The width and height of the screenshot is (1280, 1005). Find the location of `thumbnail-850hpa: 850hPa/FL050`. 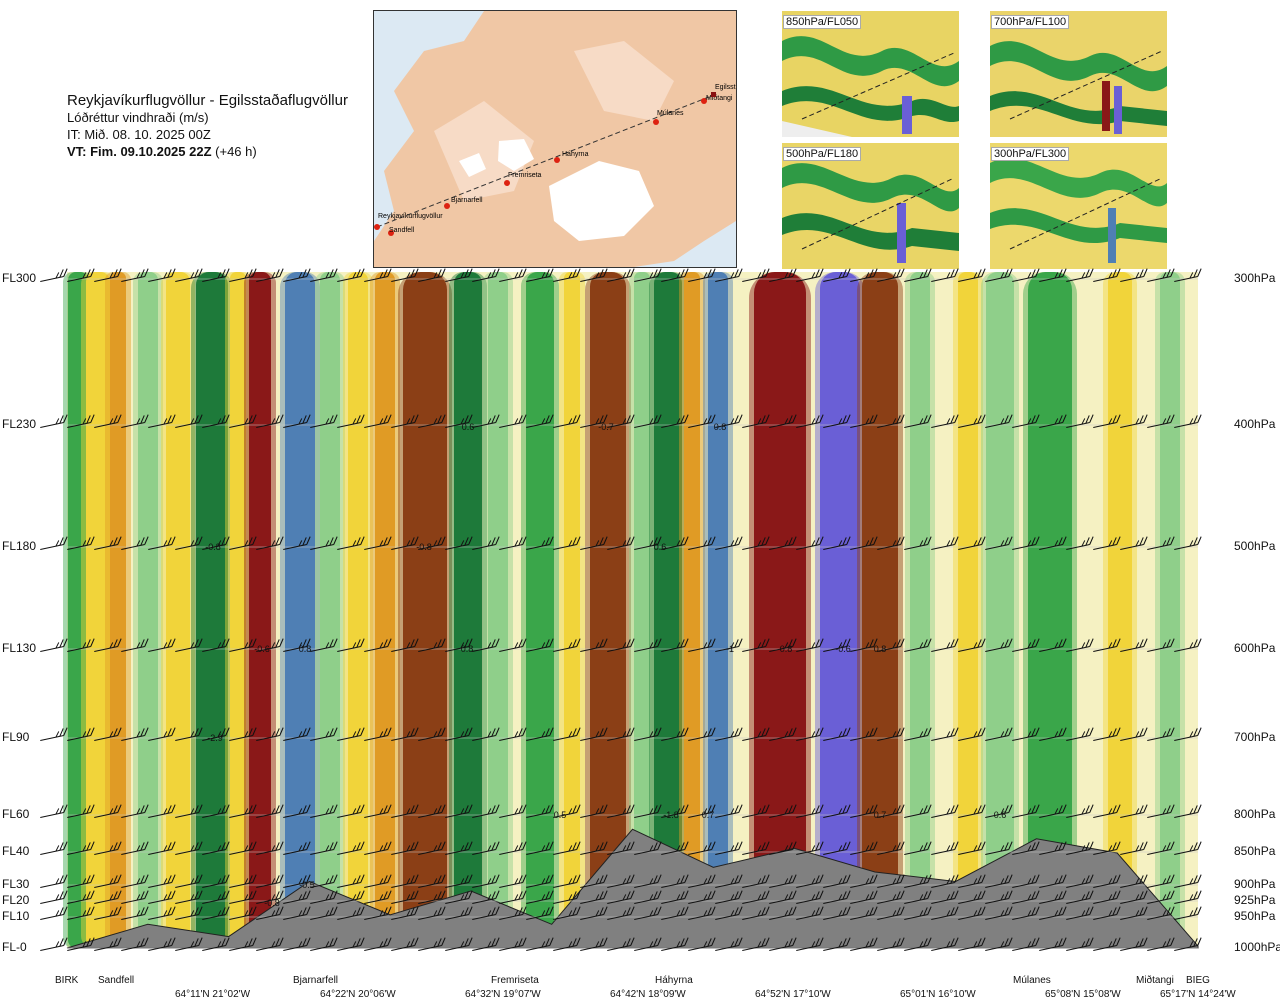

thumbnail-850hpa: 850hPa/FL050 is located at coordinates (870, 74).